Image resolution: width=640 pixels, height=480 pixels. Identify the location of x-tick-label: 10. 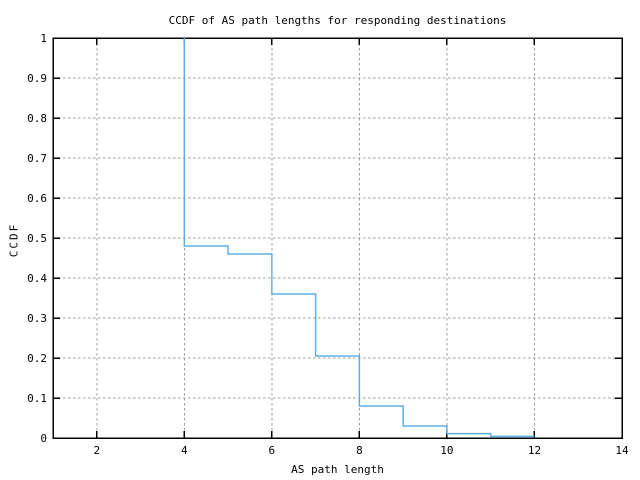
(446, 450).